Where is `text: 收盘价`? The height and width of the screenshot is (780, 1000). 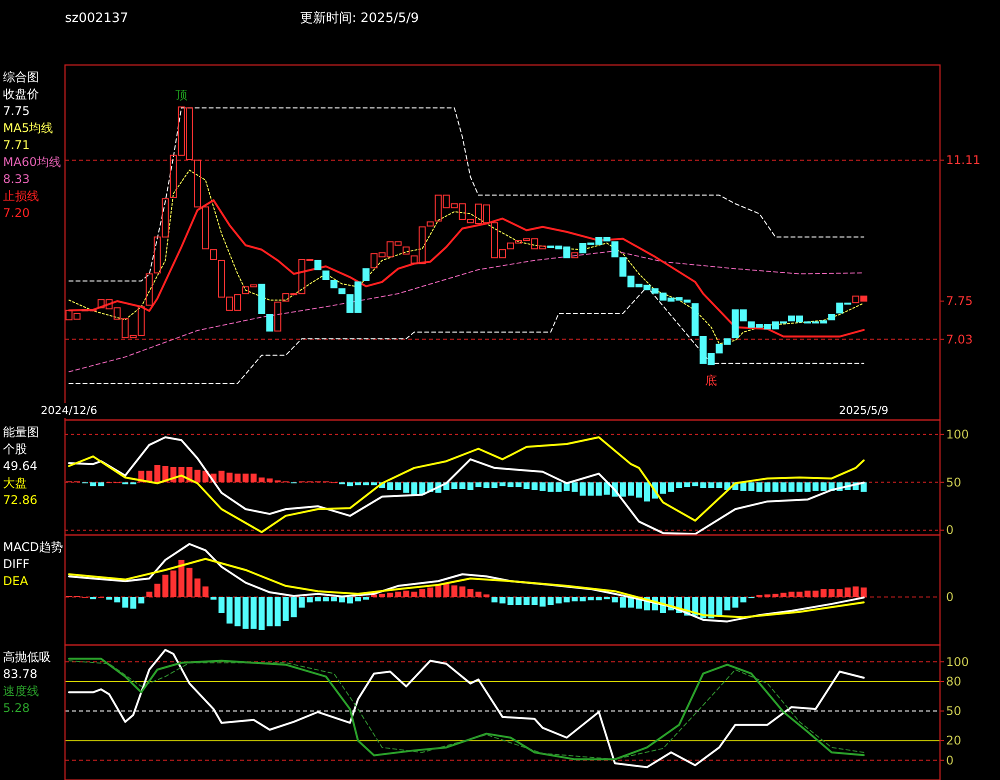
text: 收盘价 is located at coordinates (21, 94).